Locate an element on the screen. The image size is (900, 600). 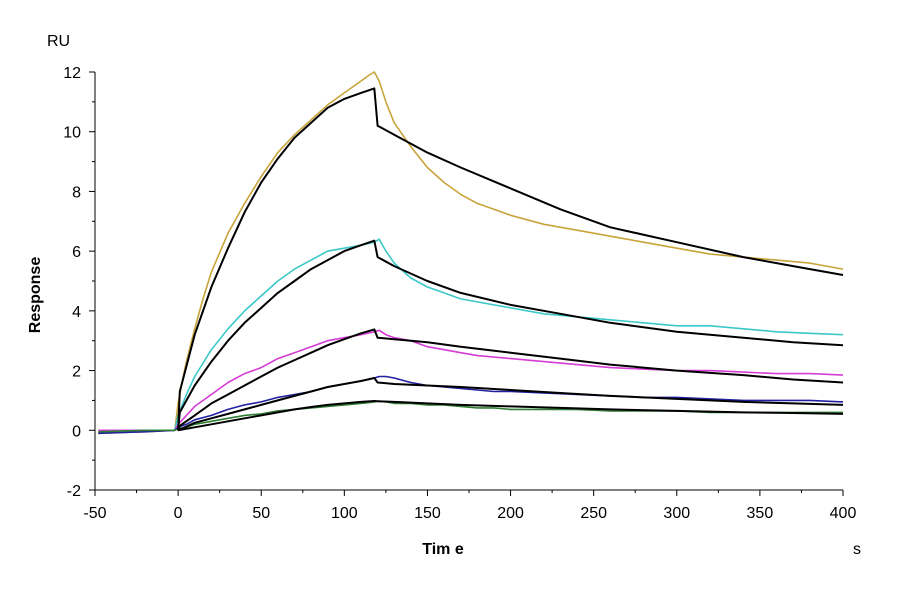
y-tick-label: 10 is located at coordinates (72, 133).